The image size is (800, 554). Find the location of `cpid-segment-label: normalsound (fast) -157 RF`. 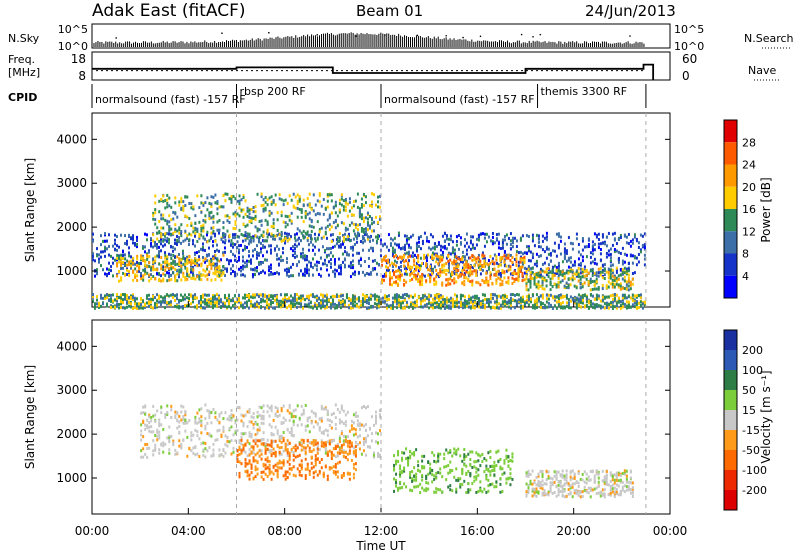

cpid-segment-label: normalsound (fast) -157 RF is located at coordinates (170, 99).